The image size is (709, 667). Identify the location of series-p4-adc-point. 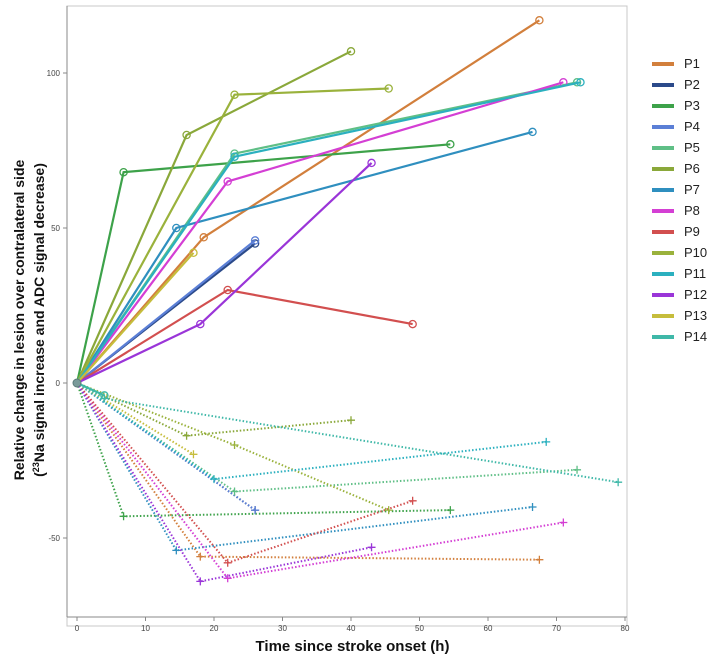
(255, 510).